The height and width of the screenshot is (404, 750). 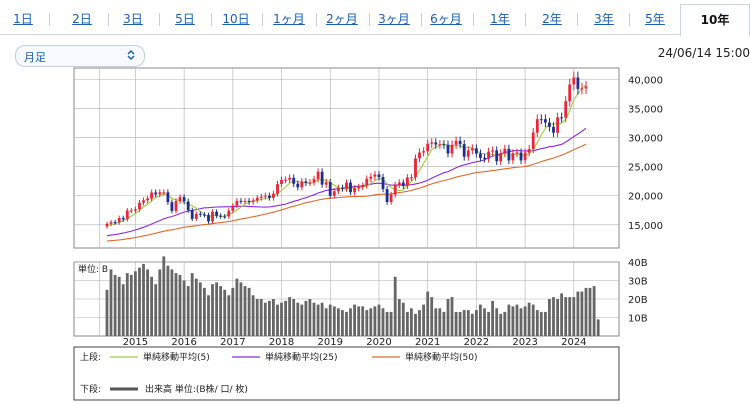 I want to click on x-tick-label: 2019, so click(x=330, y=342).